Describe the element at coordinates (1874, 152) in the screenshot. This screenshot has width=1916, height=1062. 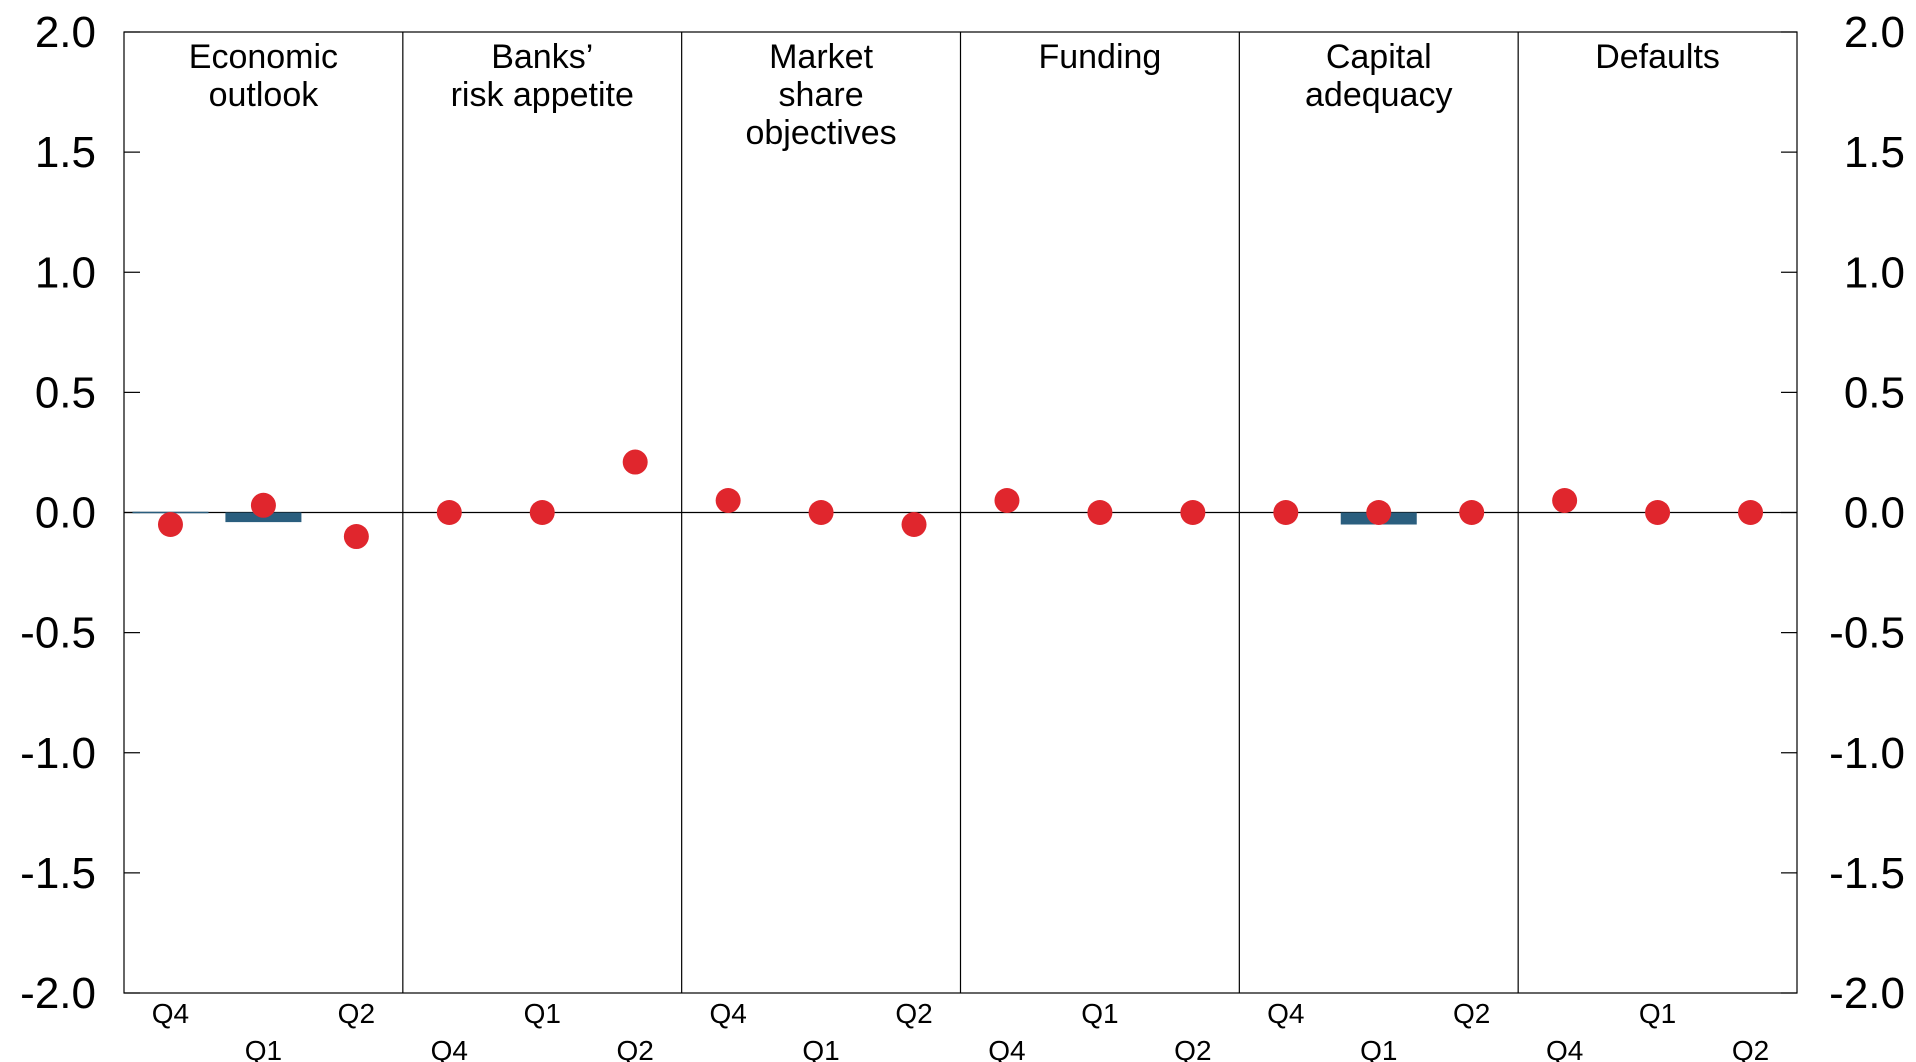
I see `y-tick-label-right: 1.5` at that location.